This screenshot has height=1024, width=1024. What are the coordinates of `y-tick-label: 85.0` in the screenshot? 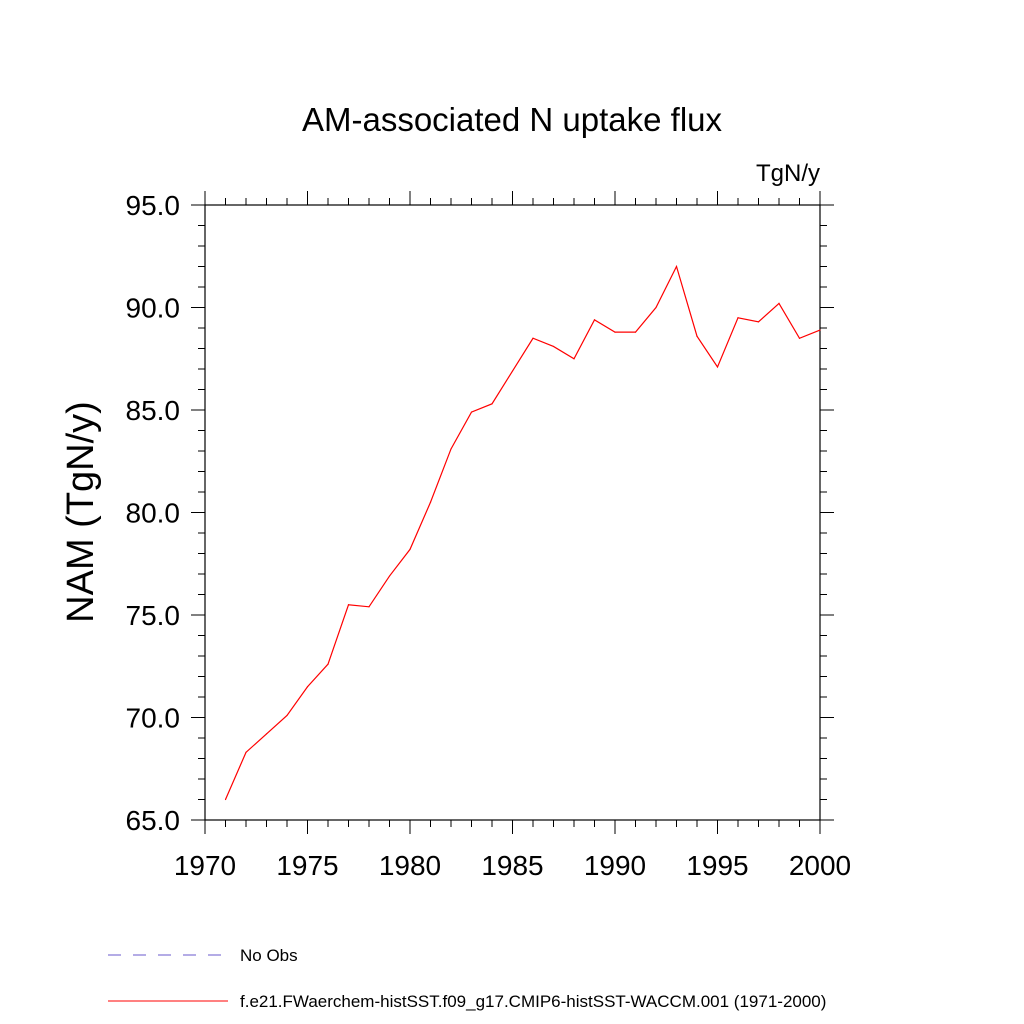 It's located at (153, 410).